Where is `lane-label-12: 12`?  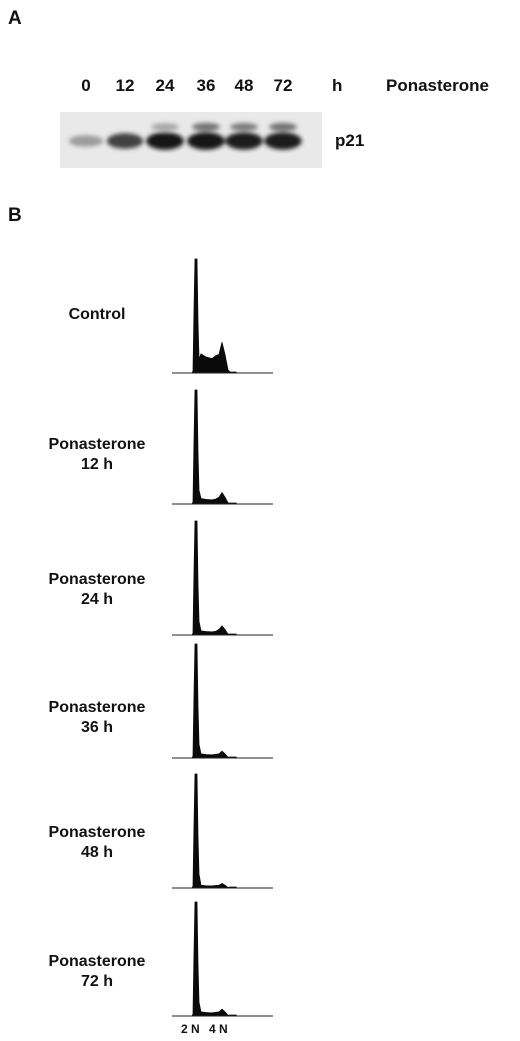
lane-label-12: 12 is located at coordinates (125, 85).